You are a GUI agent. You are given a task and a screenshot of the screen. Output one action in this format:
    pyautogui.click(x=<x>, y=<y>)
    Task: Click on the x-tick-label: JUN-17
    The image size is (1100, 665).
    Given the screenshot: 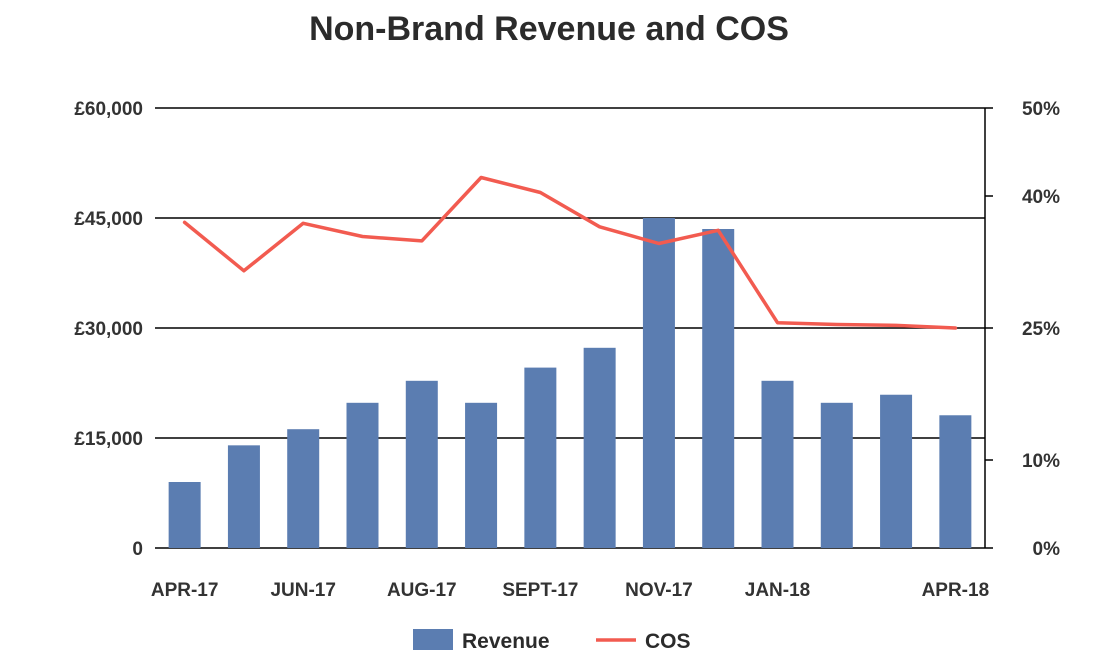 What is the action you would take?
    pyautogui.click(x=302, y=590)
    